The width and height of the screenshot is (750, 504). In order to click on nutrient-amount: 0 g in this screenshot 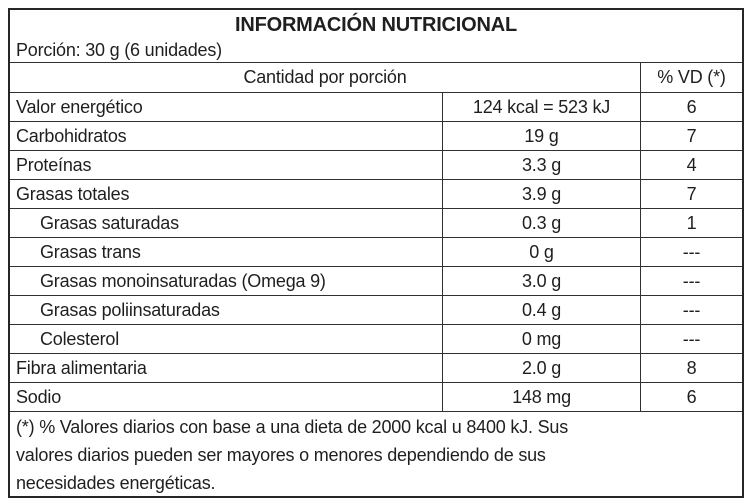, I will do `click(541, 252)`.